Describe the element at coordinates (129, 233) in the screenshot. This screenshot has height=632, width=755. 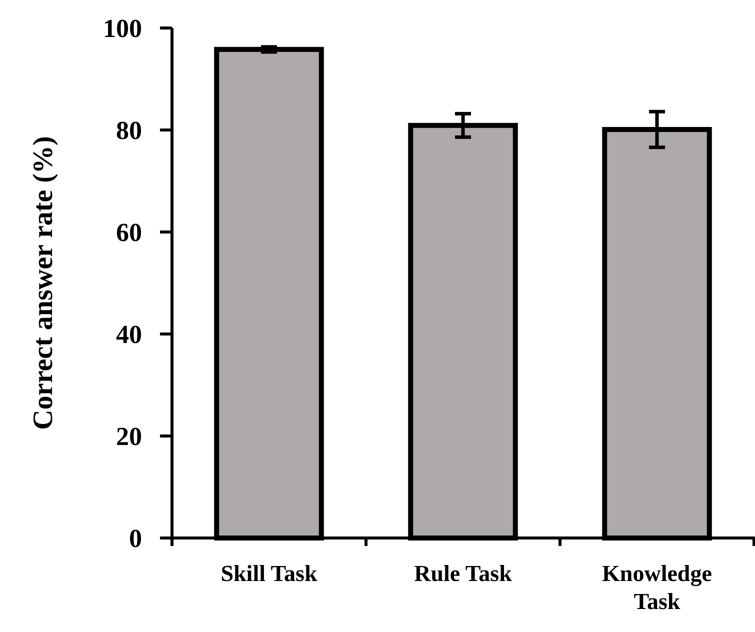
I see `y-tick-label: 60` at that location.